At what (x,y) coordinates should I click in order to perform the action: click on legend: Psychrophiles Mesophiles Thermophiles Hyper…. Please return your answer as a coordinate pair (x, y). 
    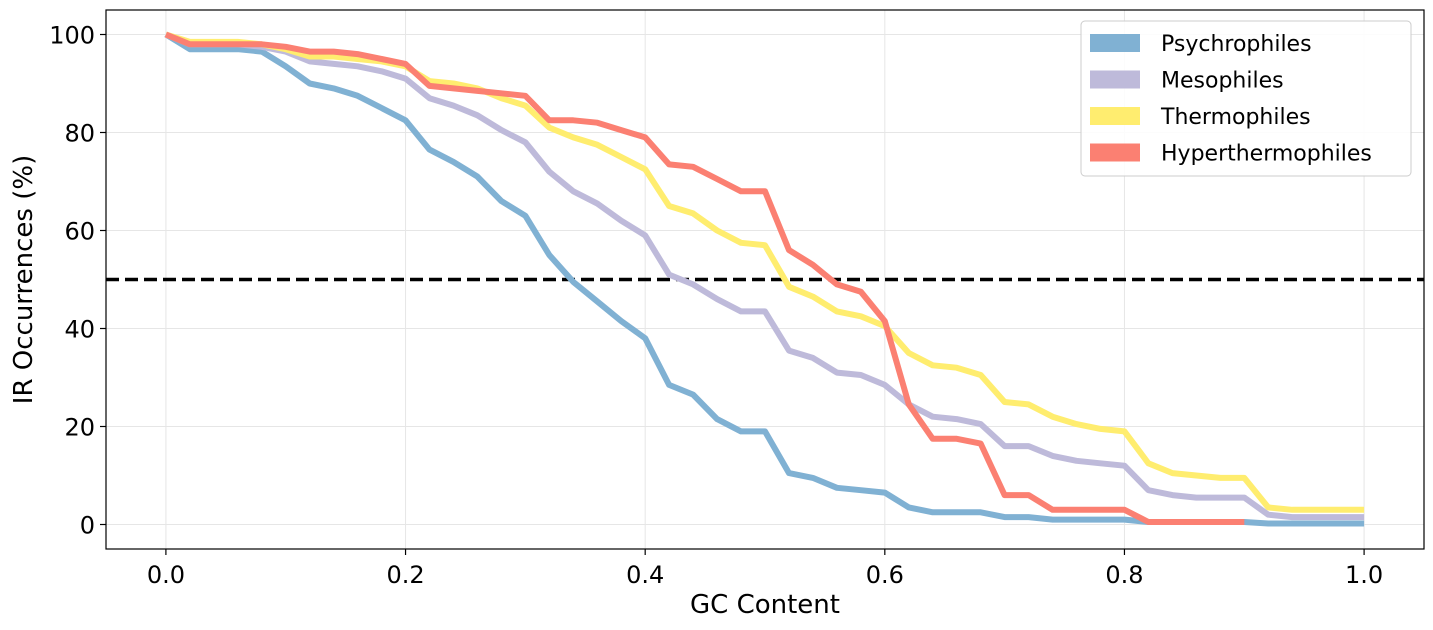
    Looking at the image, I should click on (1246, 98).